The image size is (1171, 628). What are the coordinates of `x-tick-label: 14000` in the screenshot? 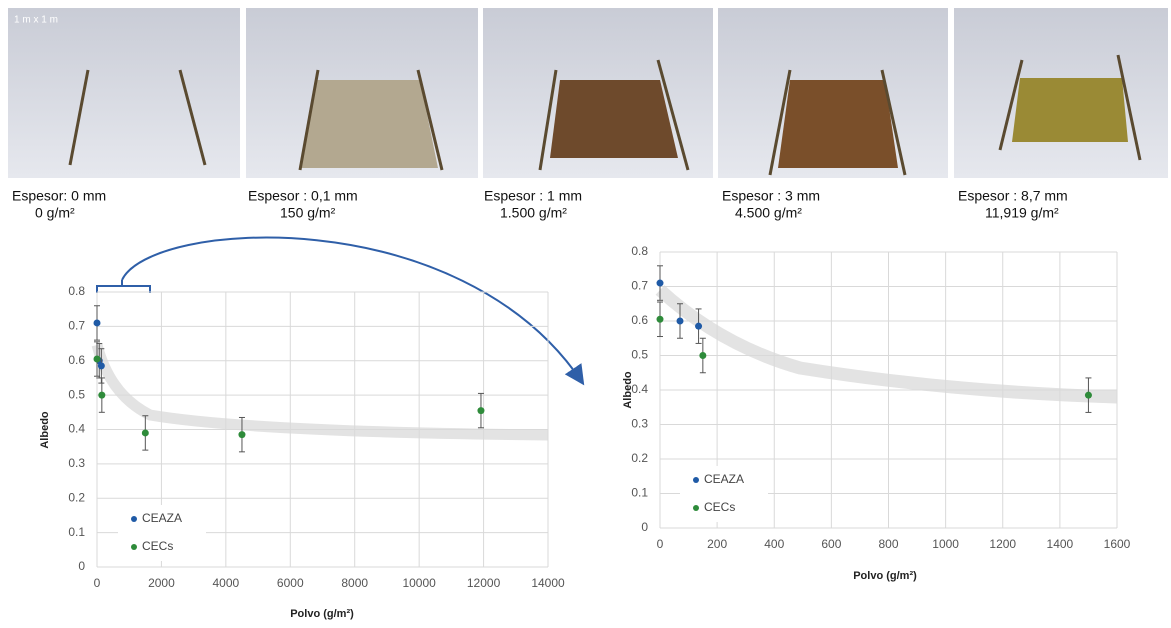 It's located at (548, 583).